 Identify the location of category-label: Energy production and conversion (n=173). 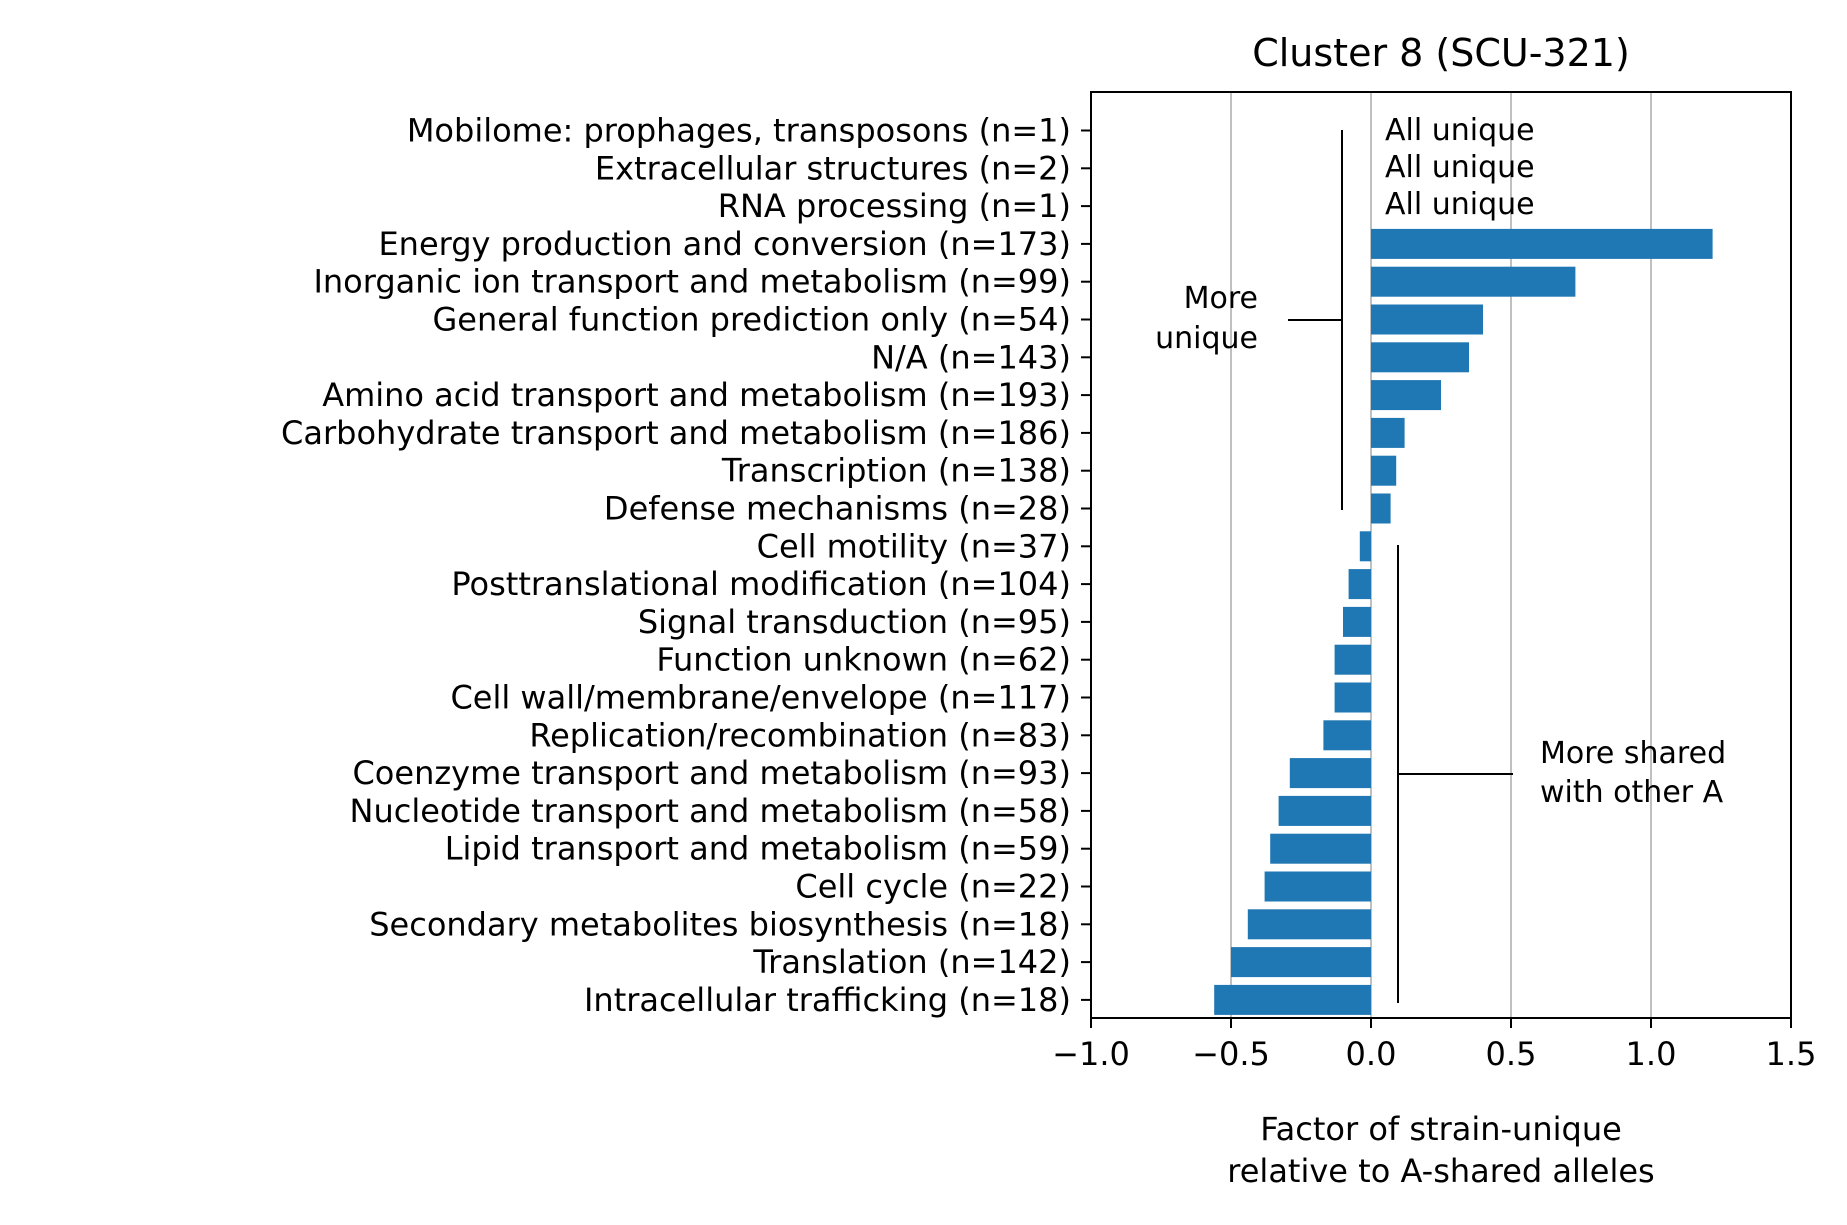
(724, 244).